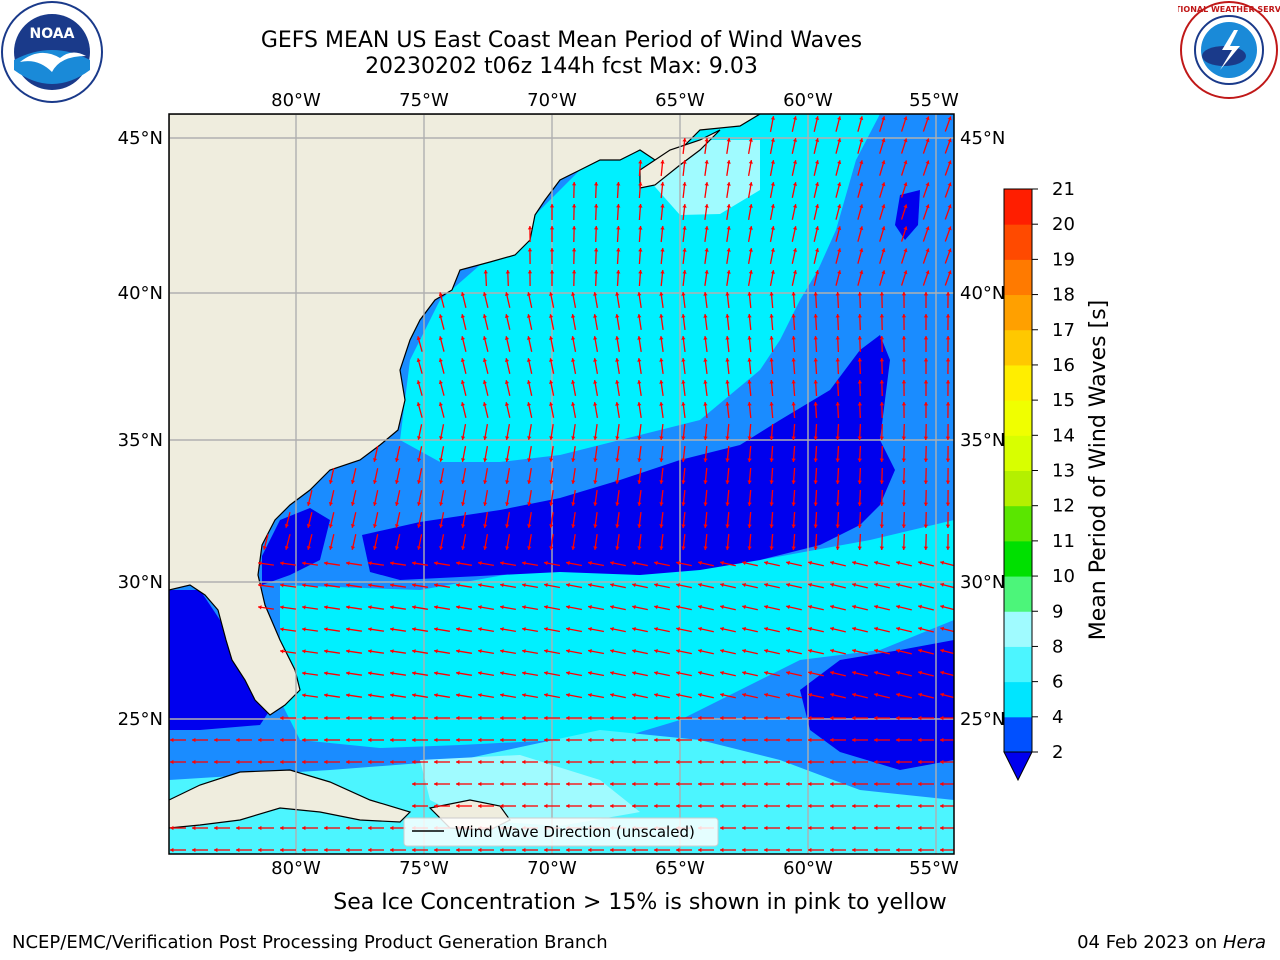 The image size is (1280, 960). I want to click on lat-label-right: 30°N, so click(982, 582).